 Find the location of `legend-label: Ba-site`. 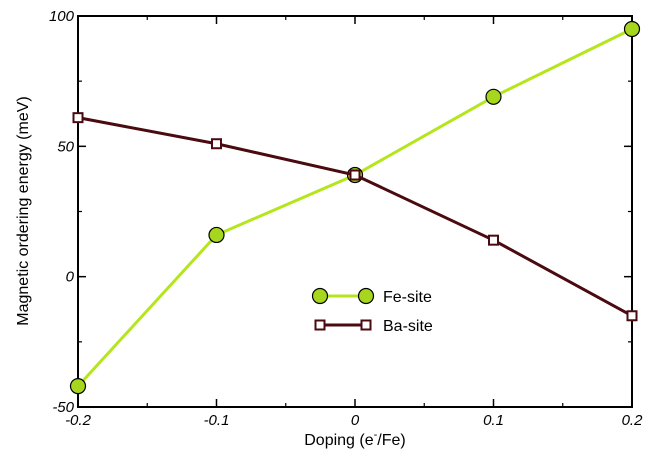

legend-label: Ba-site is located at coordinates (408, 326).